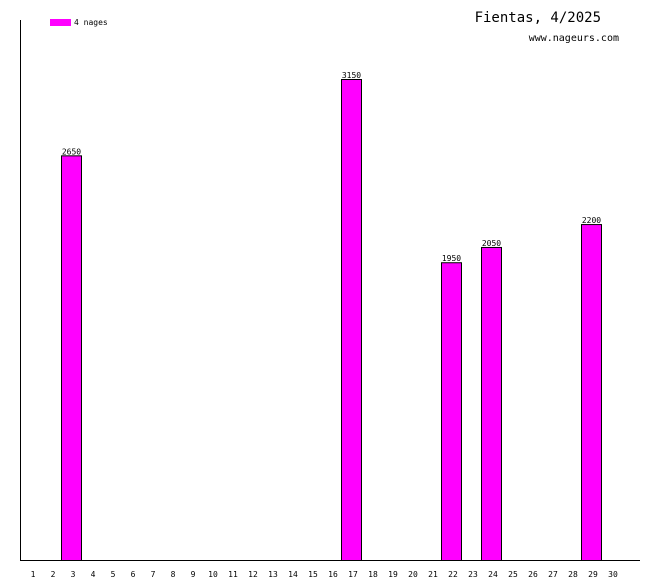 The width and height of the screenshot is (660, 580). What do you see at coordinates (233, 574) in the screenshot?
I see `x-tick-label: 11` at bounding box center [233, 574].